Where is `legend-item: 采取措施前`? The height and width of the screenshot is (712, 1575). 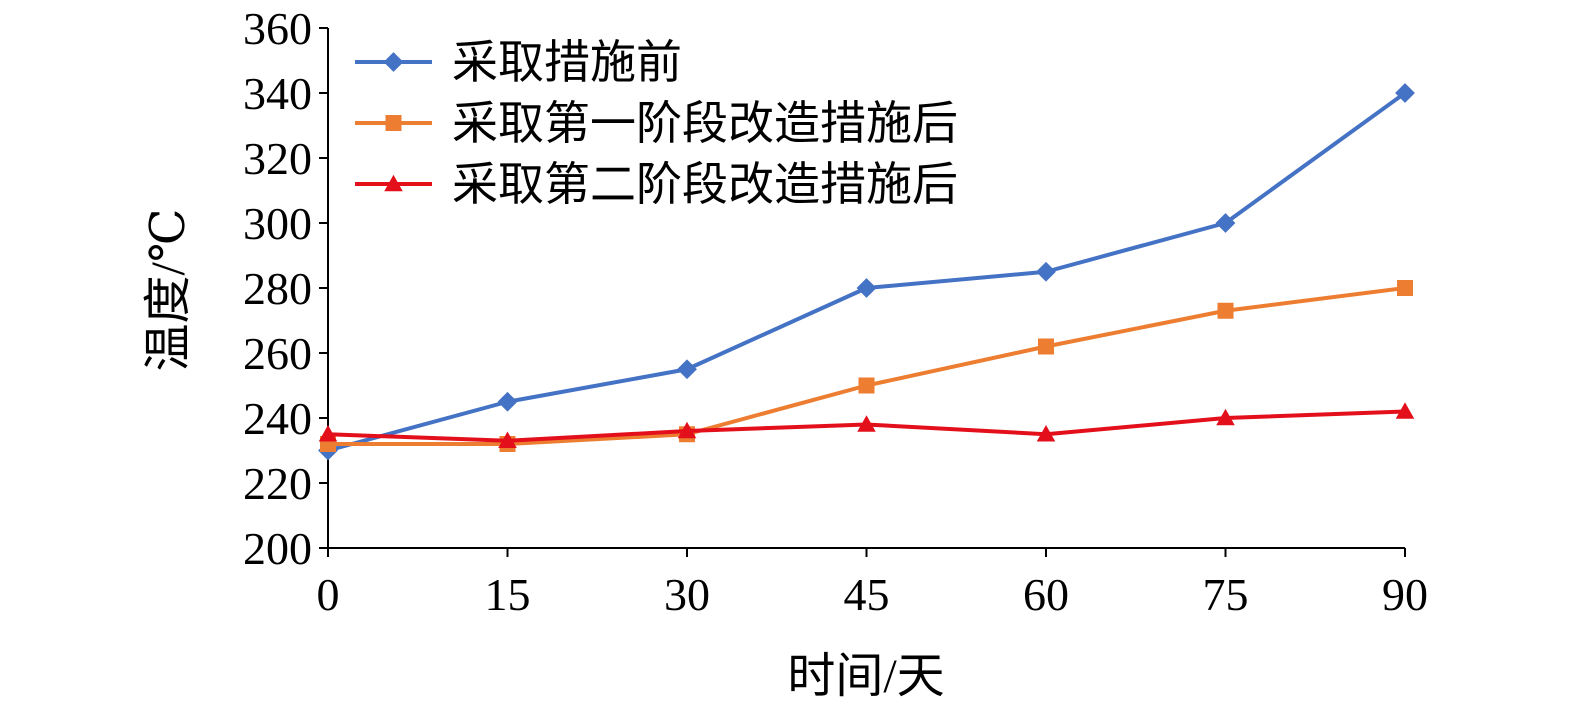 legend-item: 采取措施前 is located at coordinates (518, 62).